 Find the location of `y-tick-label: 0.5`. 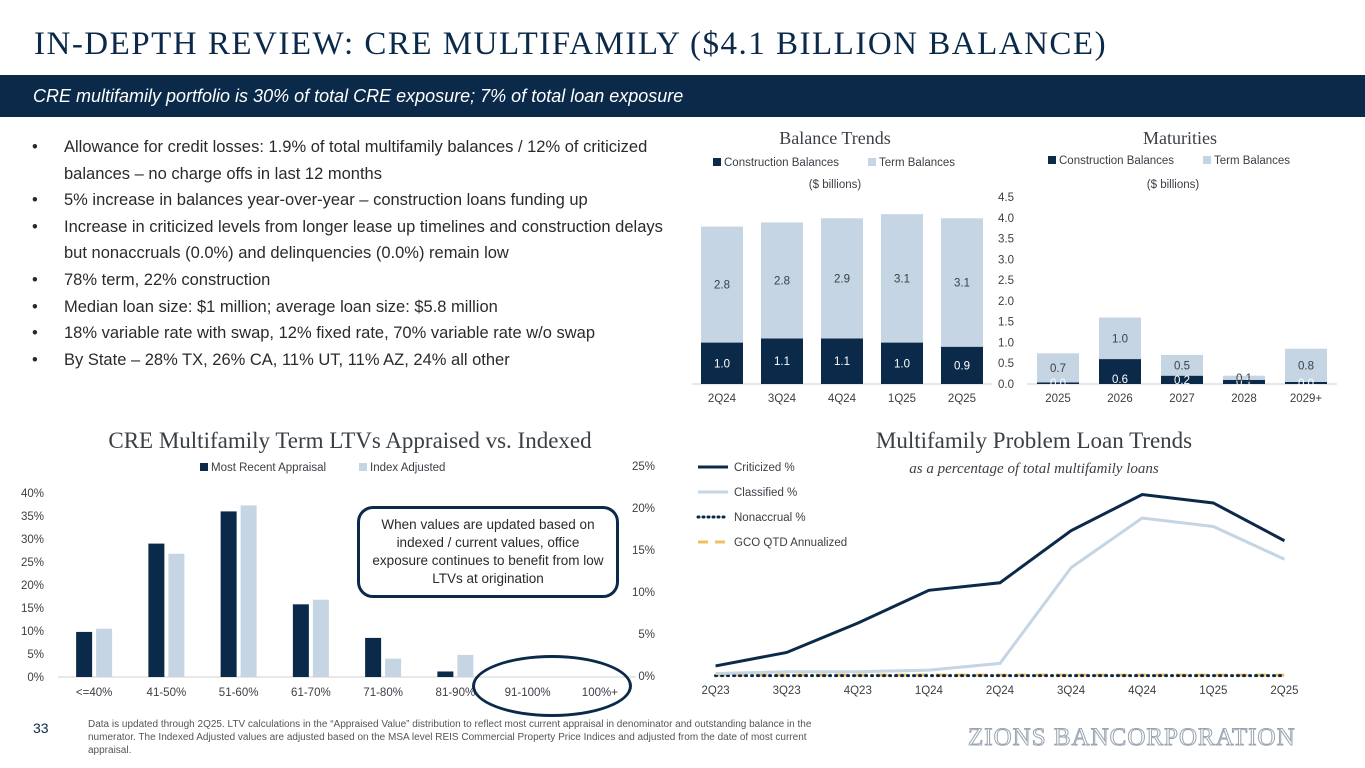

y-tick-label: 0.5 is located at coordinates (1006, 364).